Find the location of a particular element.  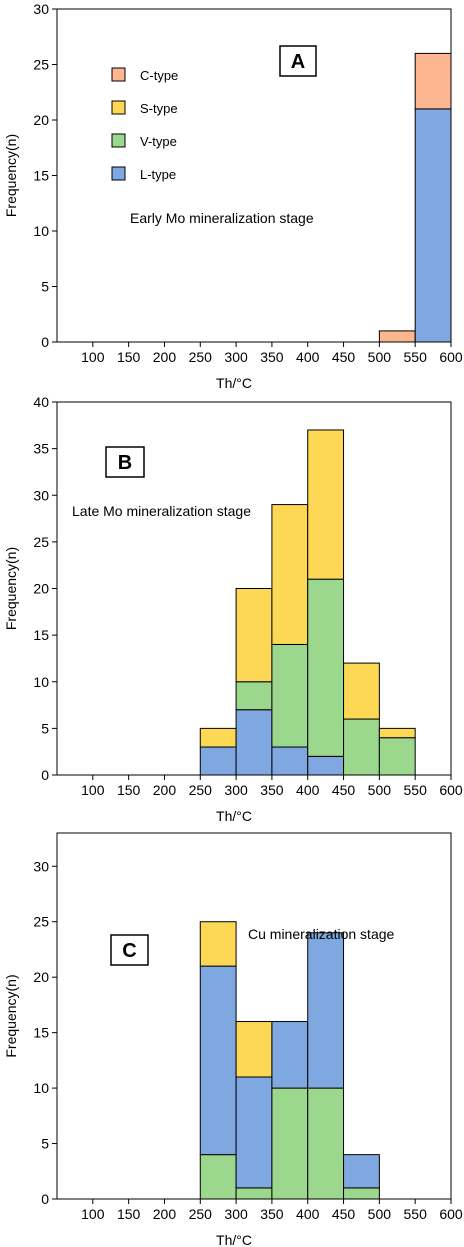

stage-annotation: Cu mineralization stage is located at coordinates (321, 934).